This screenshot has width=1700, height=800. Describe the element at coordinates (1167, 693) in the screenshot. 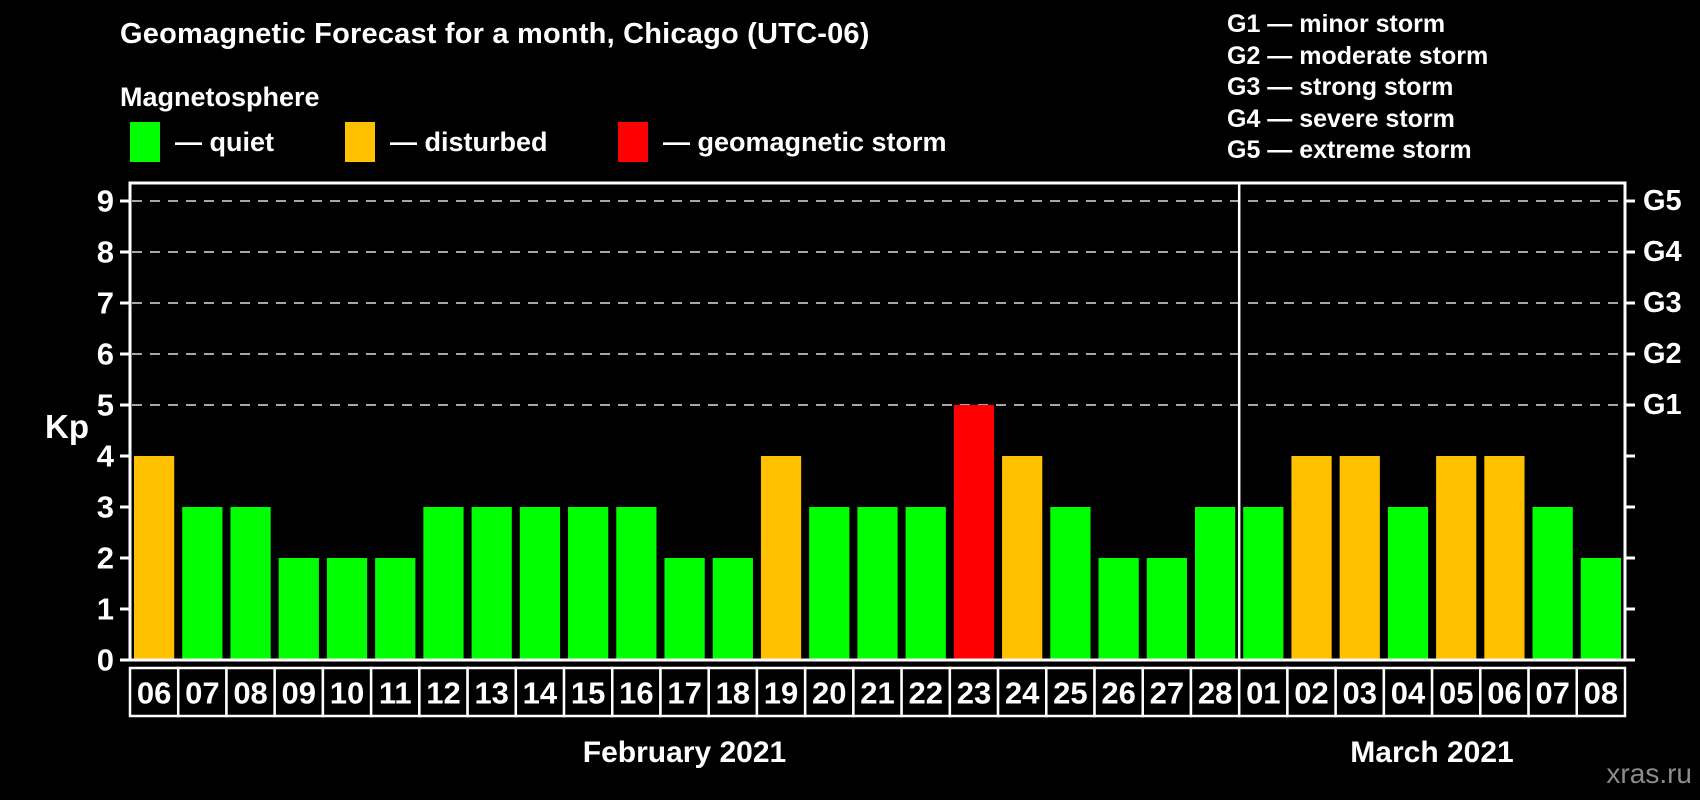

I see `day-label-february-27: 27` at that location.